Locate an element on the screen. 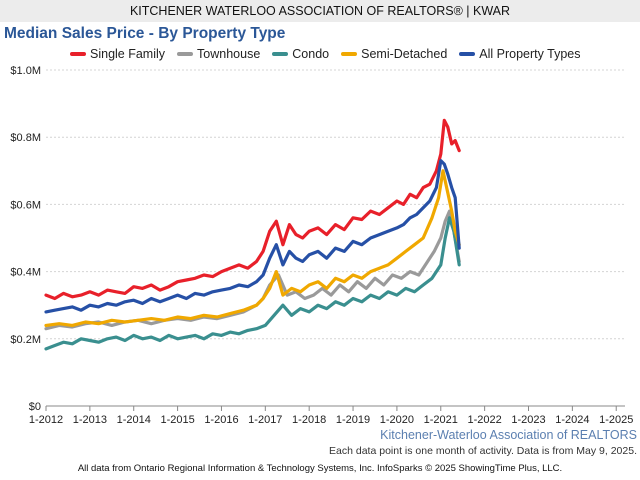 The width and height of the screenshot is (640, 480). legend-label: All Property Types is located at coordinates (530, 54).